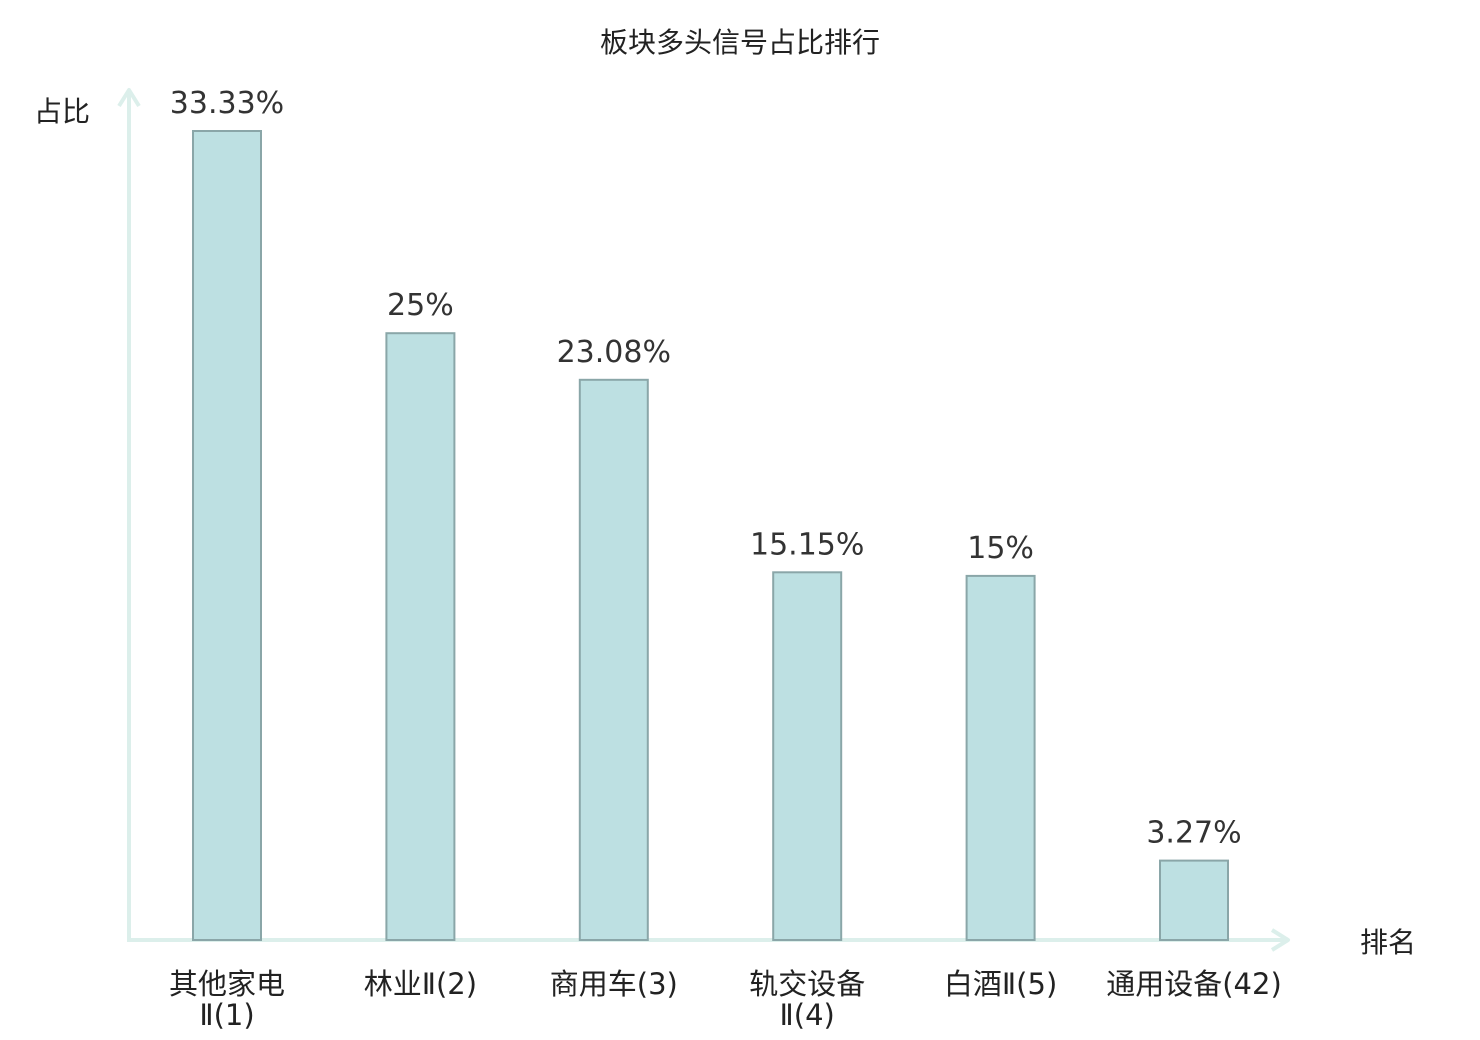  I want to click on x-tick-label: Ⅱ(4), so click(807, 1015).